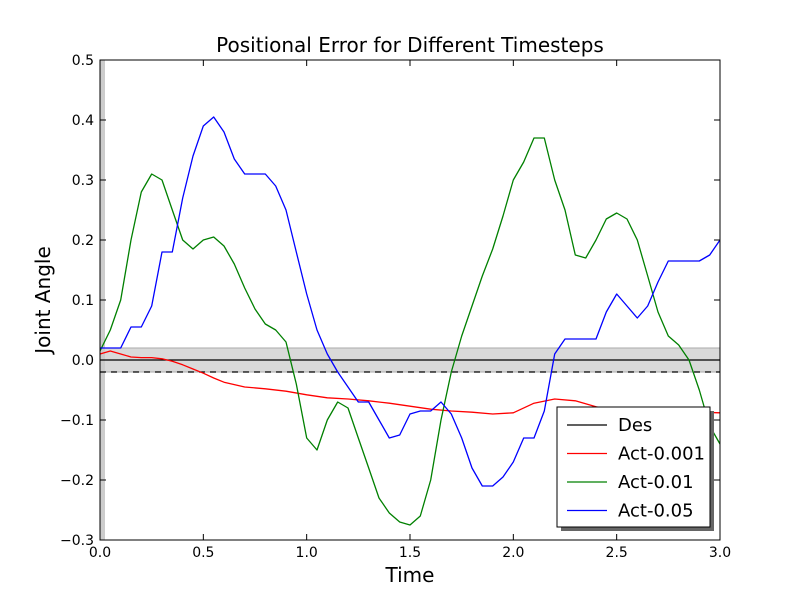 This screenshot has height=600, width=800. I want to click on y-tick-label: 0.2, so click(83, 241).